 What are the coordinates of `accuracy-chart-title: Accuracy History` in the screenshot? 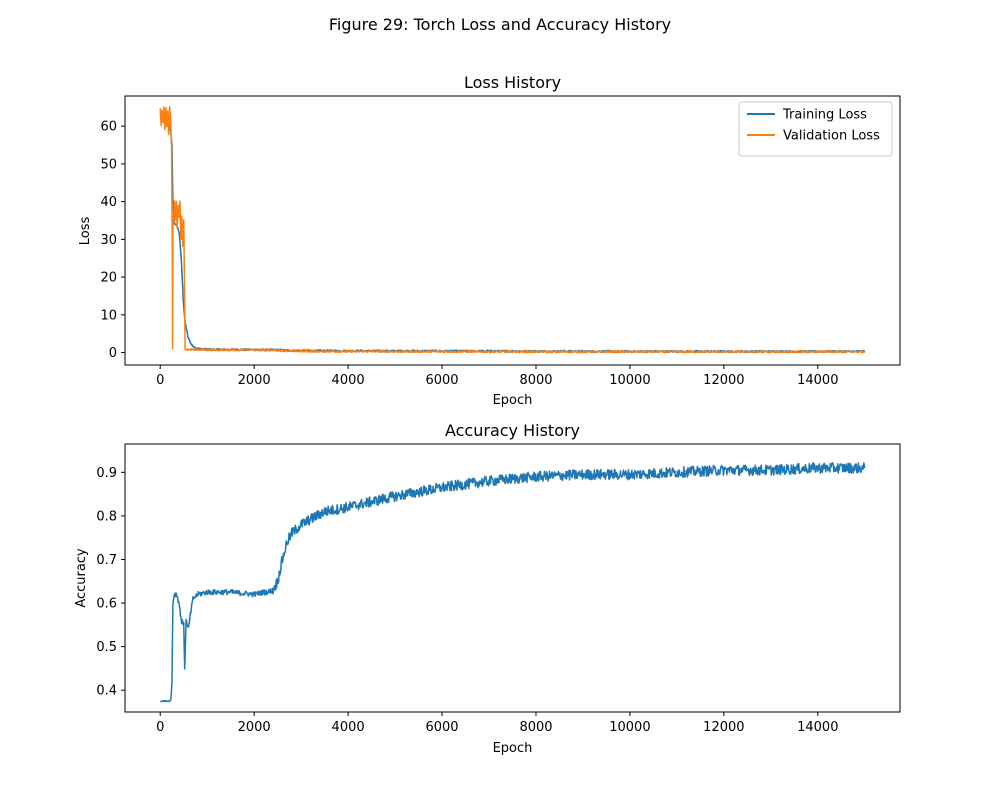 It's located at (512, 430).